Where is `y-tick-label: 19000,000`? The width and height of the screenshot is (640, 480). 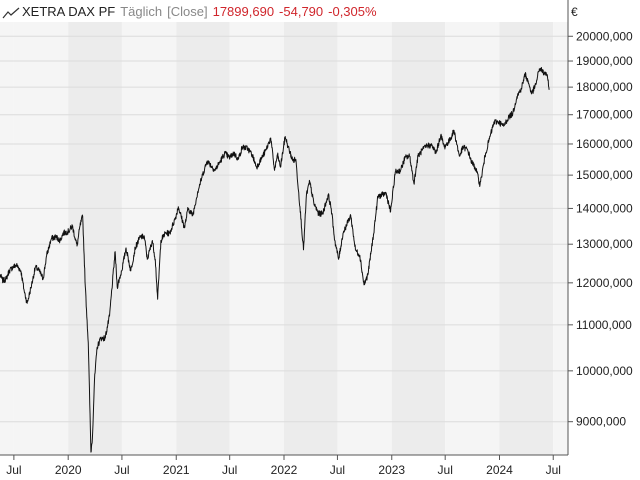
y-tick-label: 19000,000 is located at coordinates (604, 61).